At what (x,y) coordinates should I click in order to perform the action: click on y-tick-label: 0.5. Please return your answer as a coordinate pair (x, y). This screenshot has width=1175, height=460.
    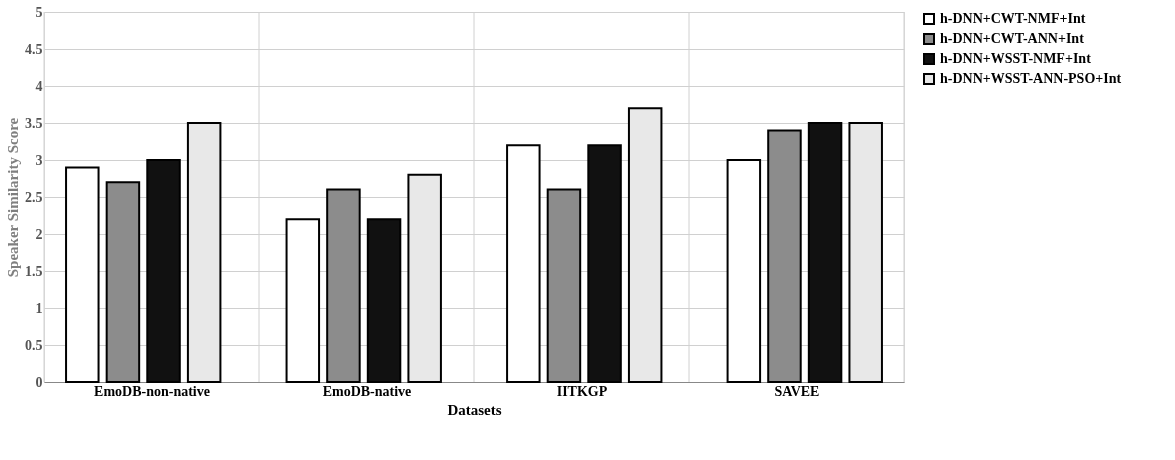
    Looking at the image, I should click on (34, 345).